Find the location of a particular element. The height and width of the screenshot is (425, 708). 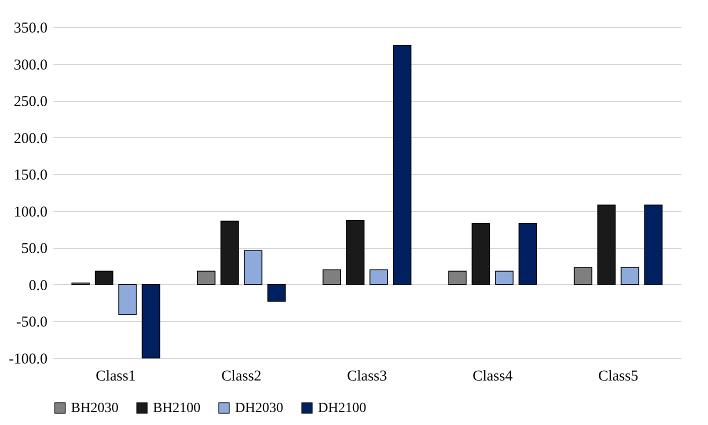

y-tick-label: 150.0 is located at coordinates (31, 176).